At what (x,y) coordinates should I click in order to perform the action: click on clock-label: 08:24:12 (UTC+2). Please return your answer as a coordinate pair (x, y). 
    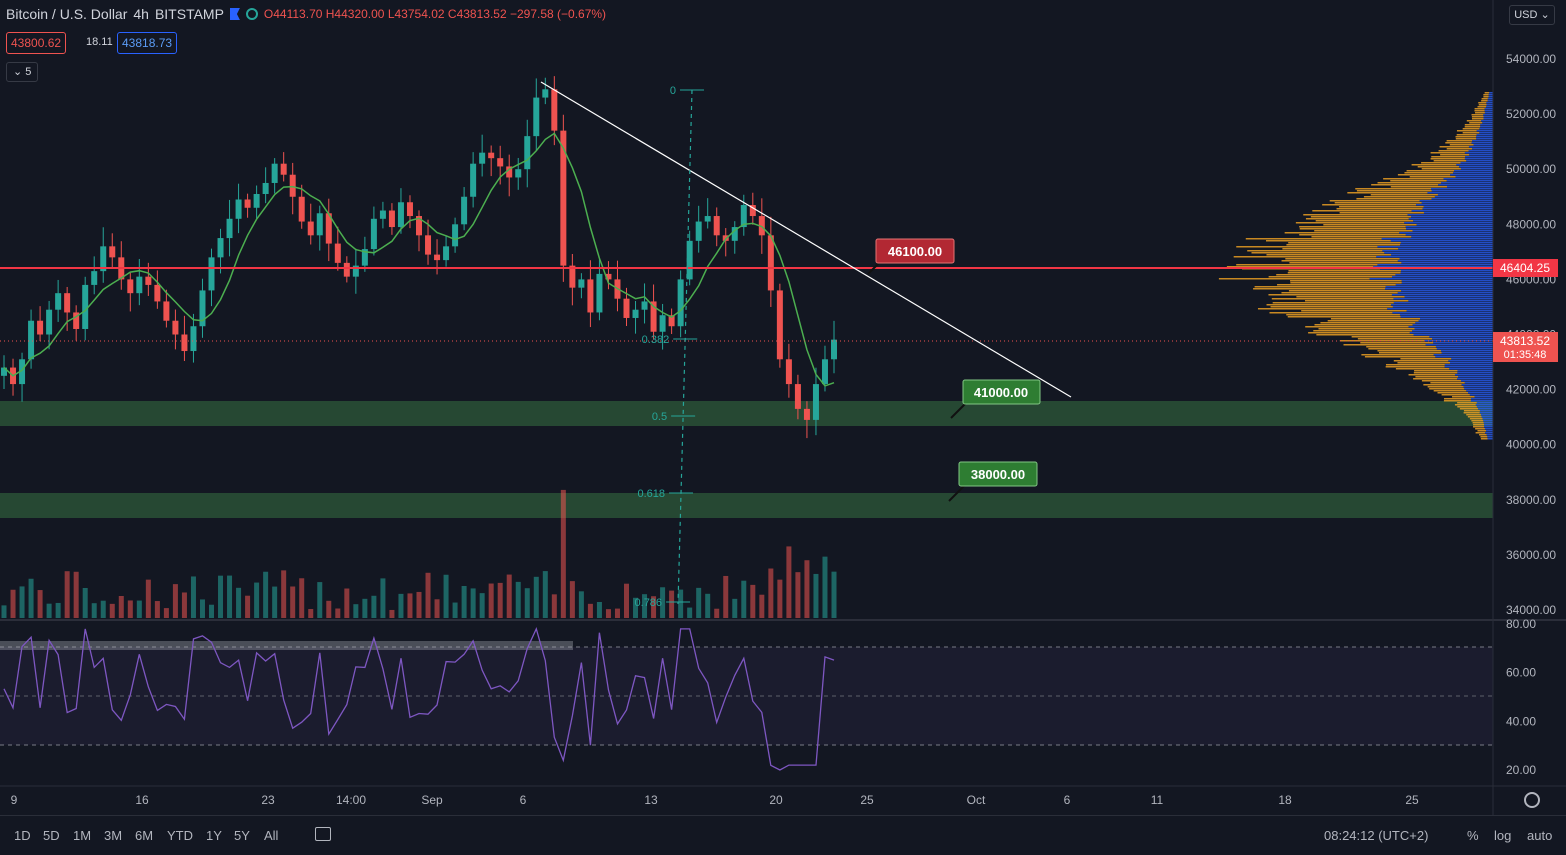
    Looking at the image, I should click on (1376, 835).